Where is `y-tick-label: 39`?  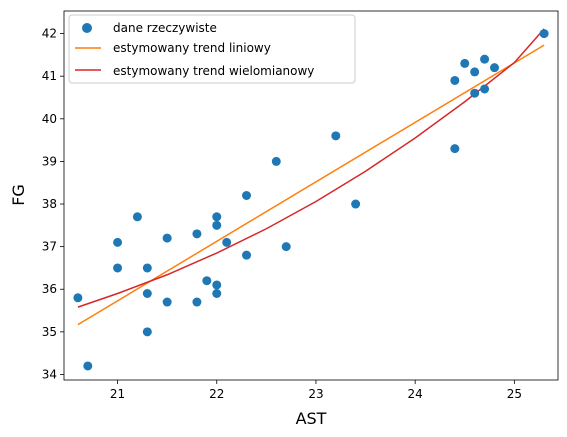 y-tick-label: 39 is located at coordinates (49, 161).